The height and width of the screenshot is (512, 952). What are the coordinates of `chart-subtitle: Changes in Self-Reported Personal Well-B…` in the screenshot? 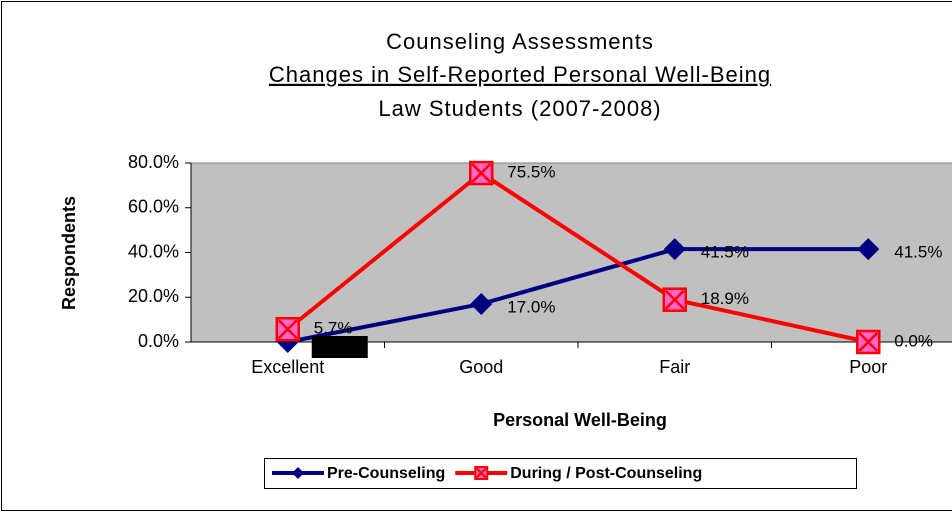 It's located at (520, 74).